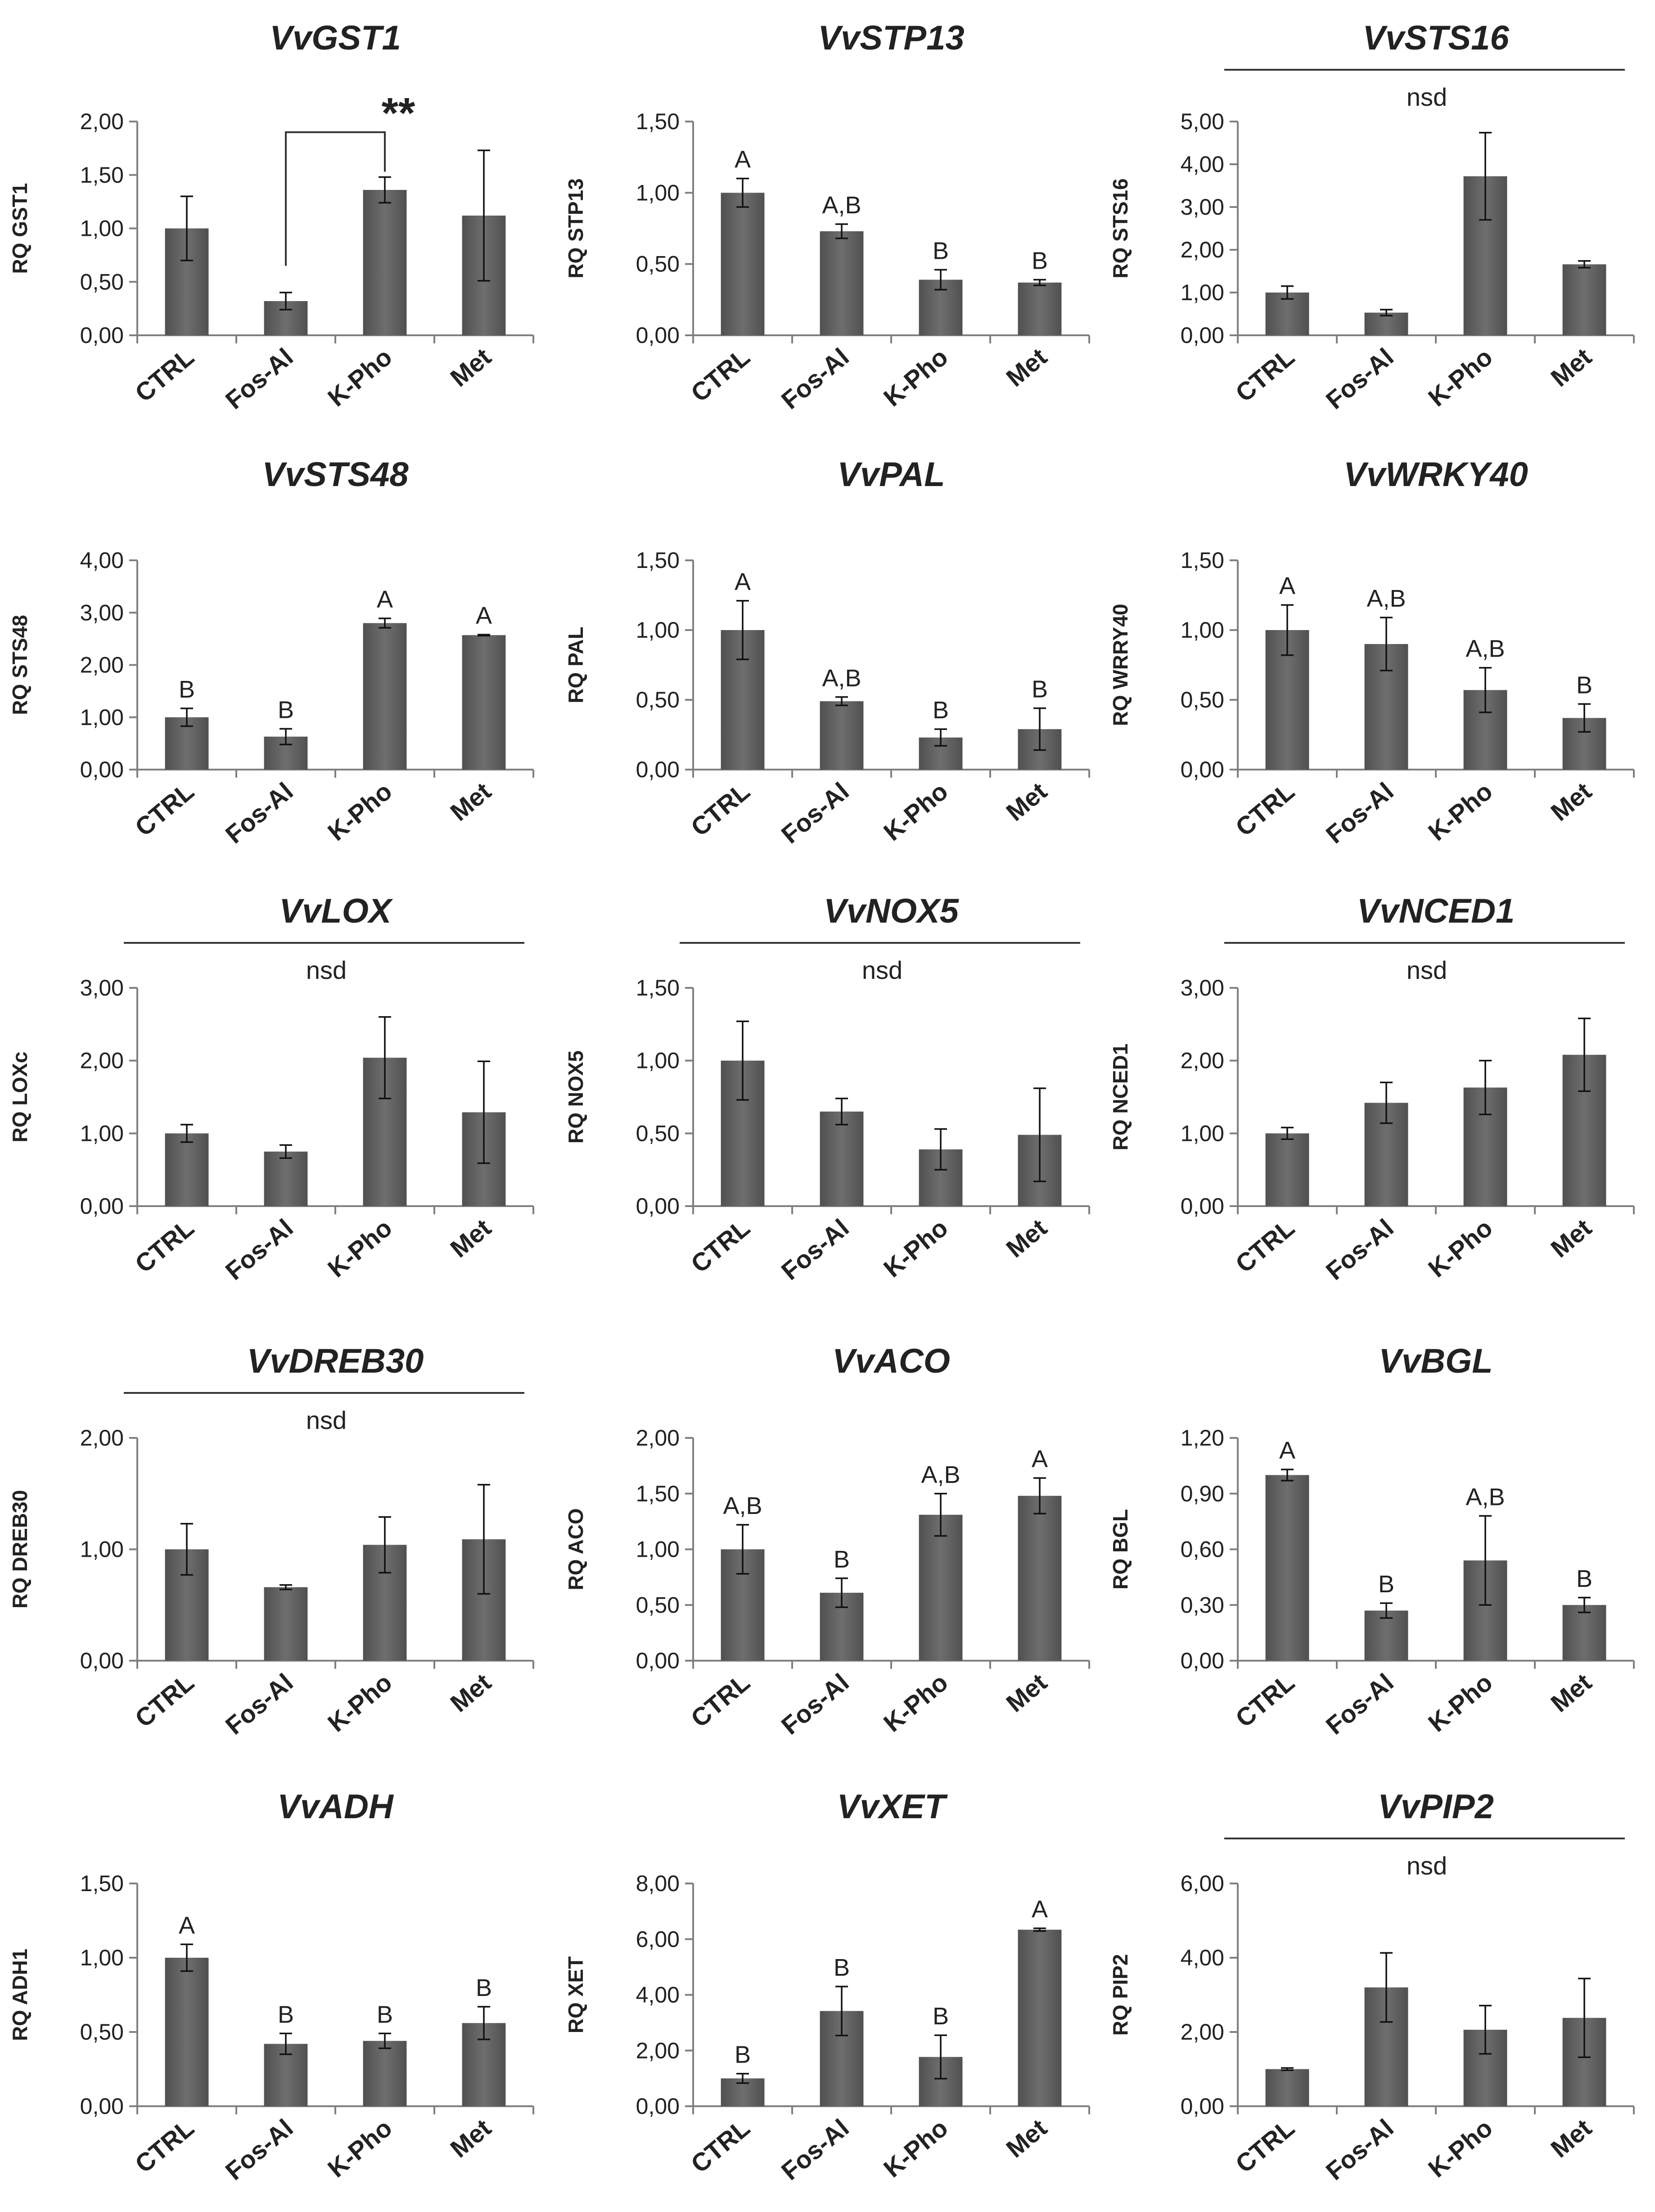 Image resolution: width=1655 pixels, height=2212 pixels. What do you see at coordinates (1121, 228) in the screenshot?
I see `y-axis-label: RQ STS16` at bounding box center [1121, 228].